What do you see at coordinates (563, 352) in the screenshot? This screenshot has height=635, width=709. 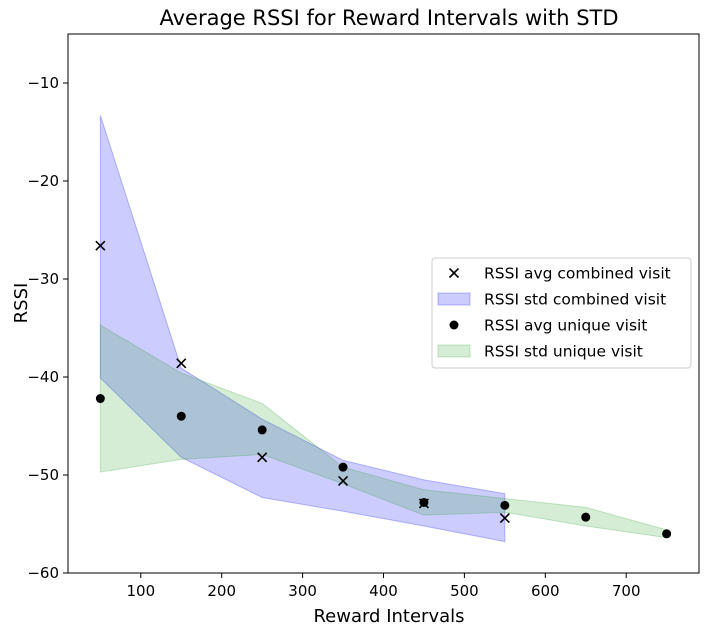 I see `legend-label-3: RSSI std unique visit` at bounding box center [563, 352].